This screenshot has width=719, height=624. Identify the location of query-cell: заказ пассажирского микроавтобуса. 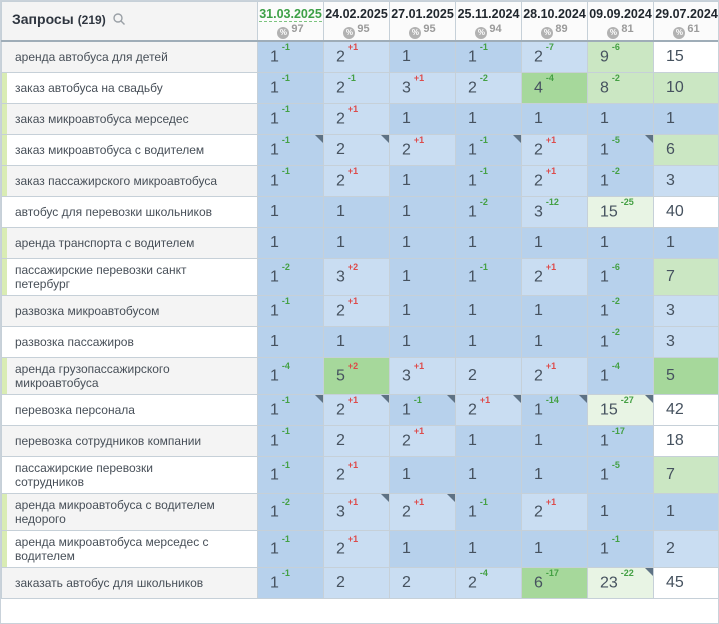
(129, 180).